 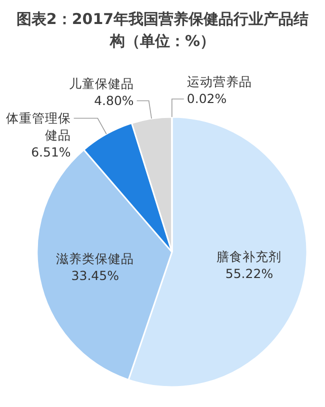 I want to click on slice-label: 滋养类保健品, so click(x=95, y=258).